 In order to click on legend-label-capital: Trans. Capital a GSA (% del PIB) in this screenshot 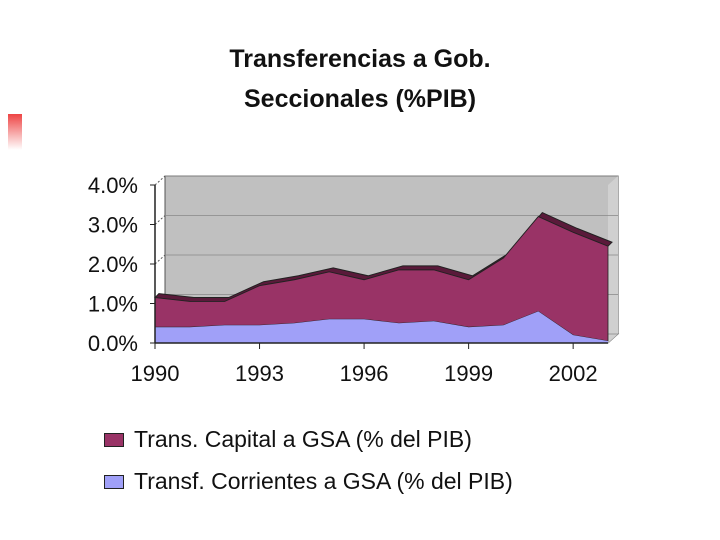, I will do `click(303, 439)`.